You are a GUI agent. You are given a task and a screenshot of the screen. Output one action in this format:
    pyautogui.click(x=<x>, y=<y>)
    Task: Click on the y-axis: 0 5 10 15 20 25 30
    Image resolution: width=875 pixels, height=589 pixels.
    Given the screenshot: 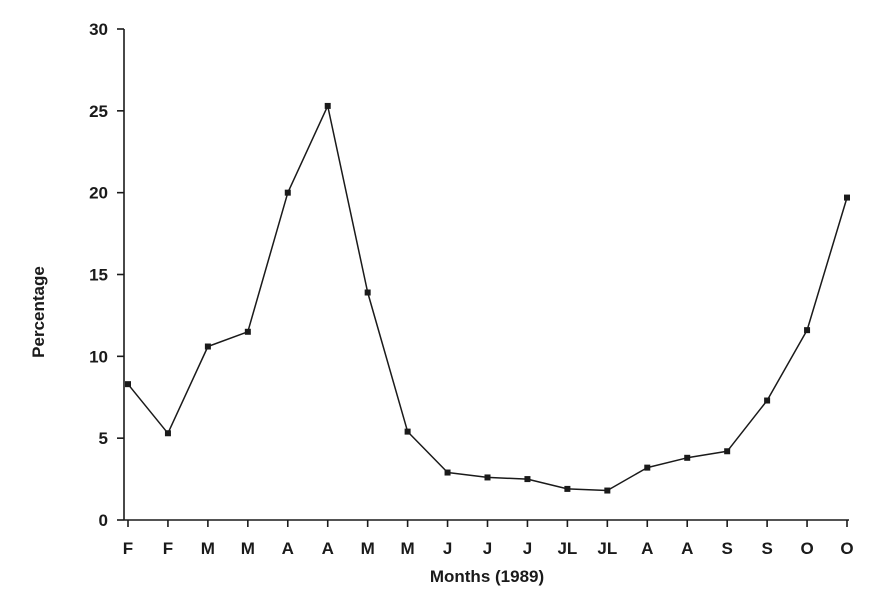 What is the action you would take?
    pyautogui.click(x=107, y=275)
    